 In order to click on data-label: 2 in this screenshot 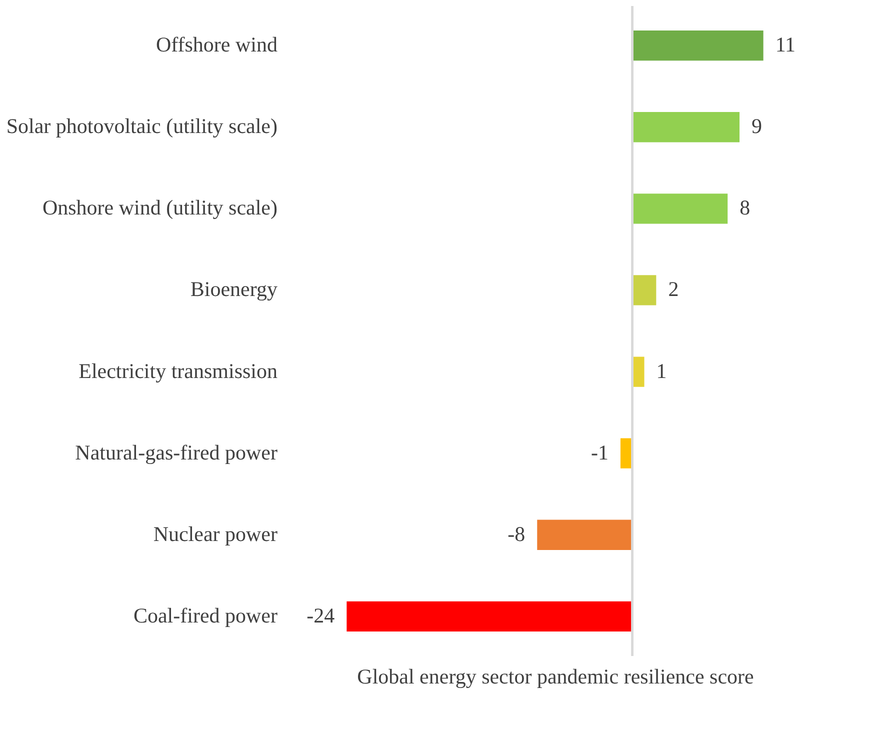, I will do `click(673, 289)`.